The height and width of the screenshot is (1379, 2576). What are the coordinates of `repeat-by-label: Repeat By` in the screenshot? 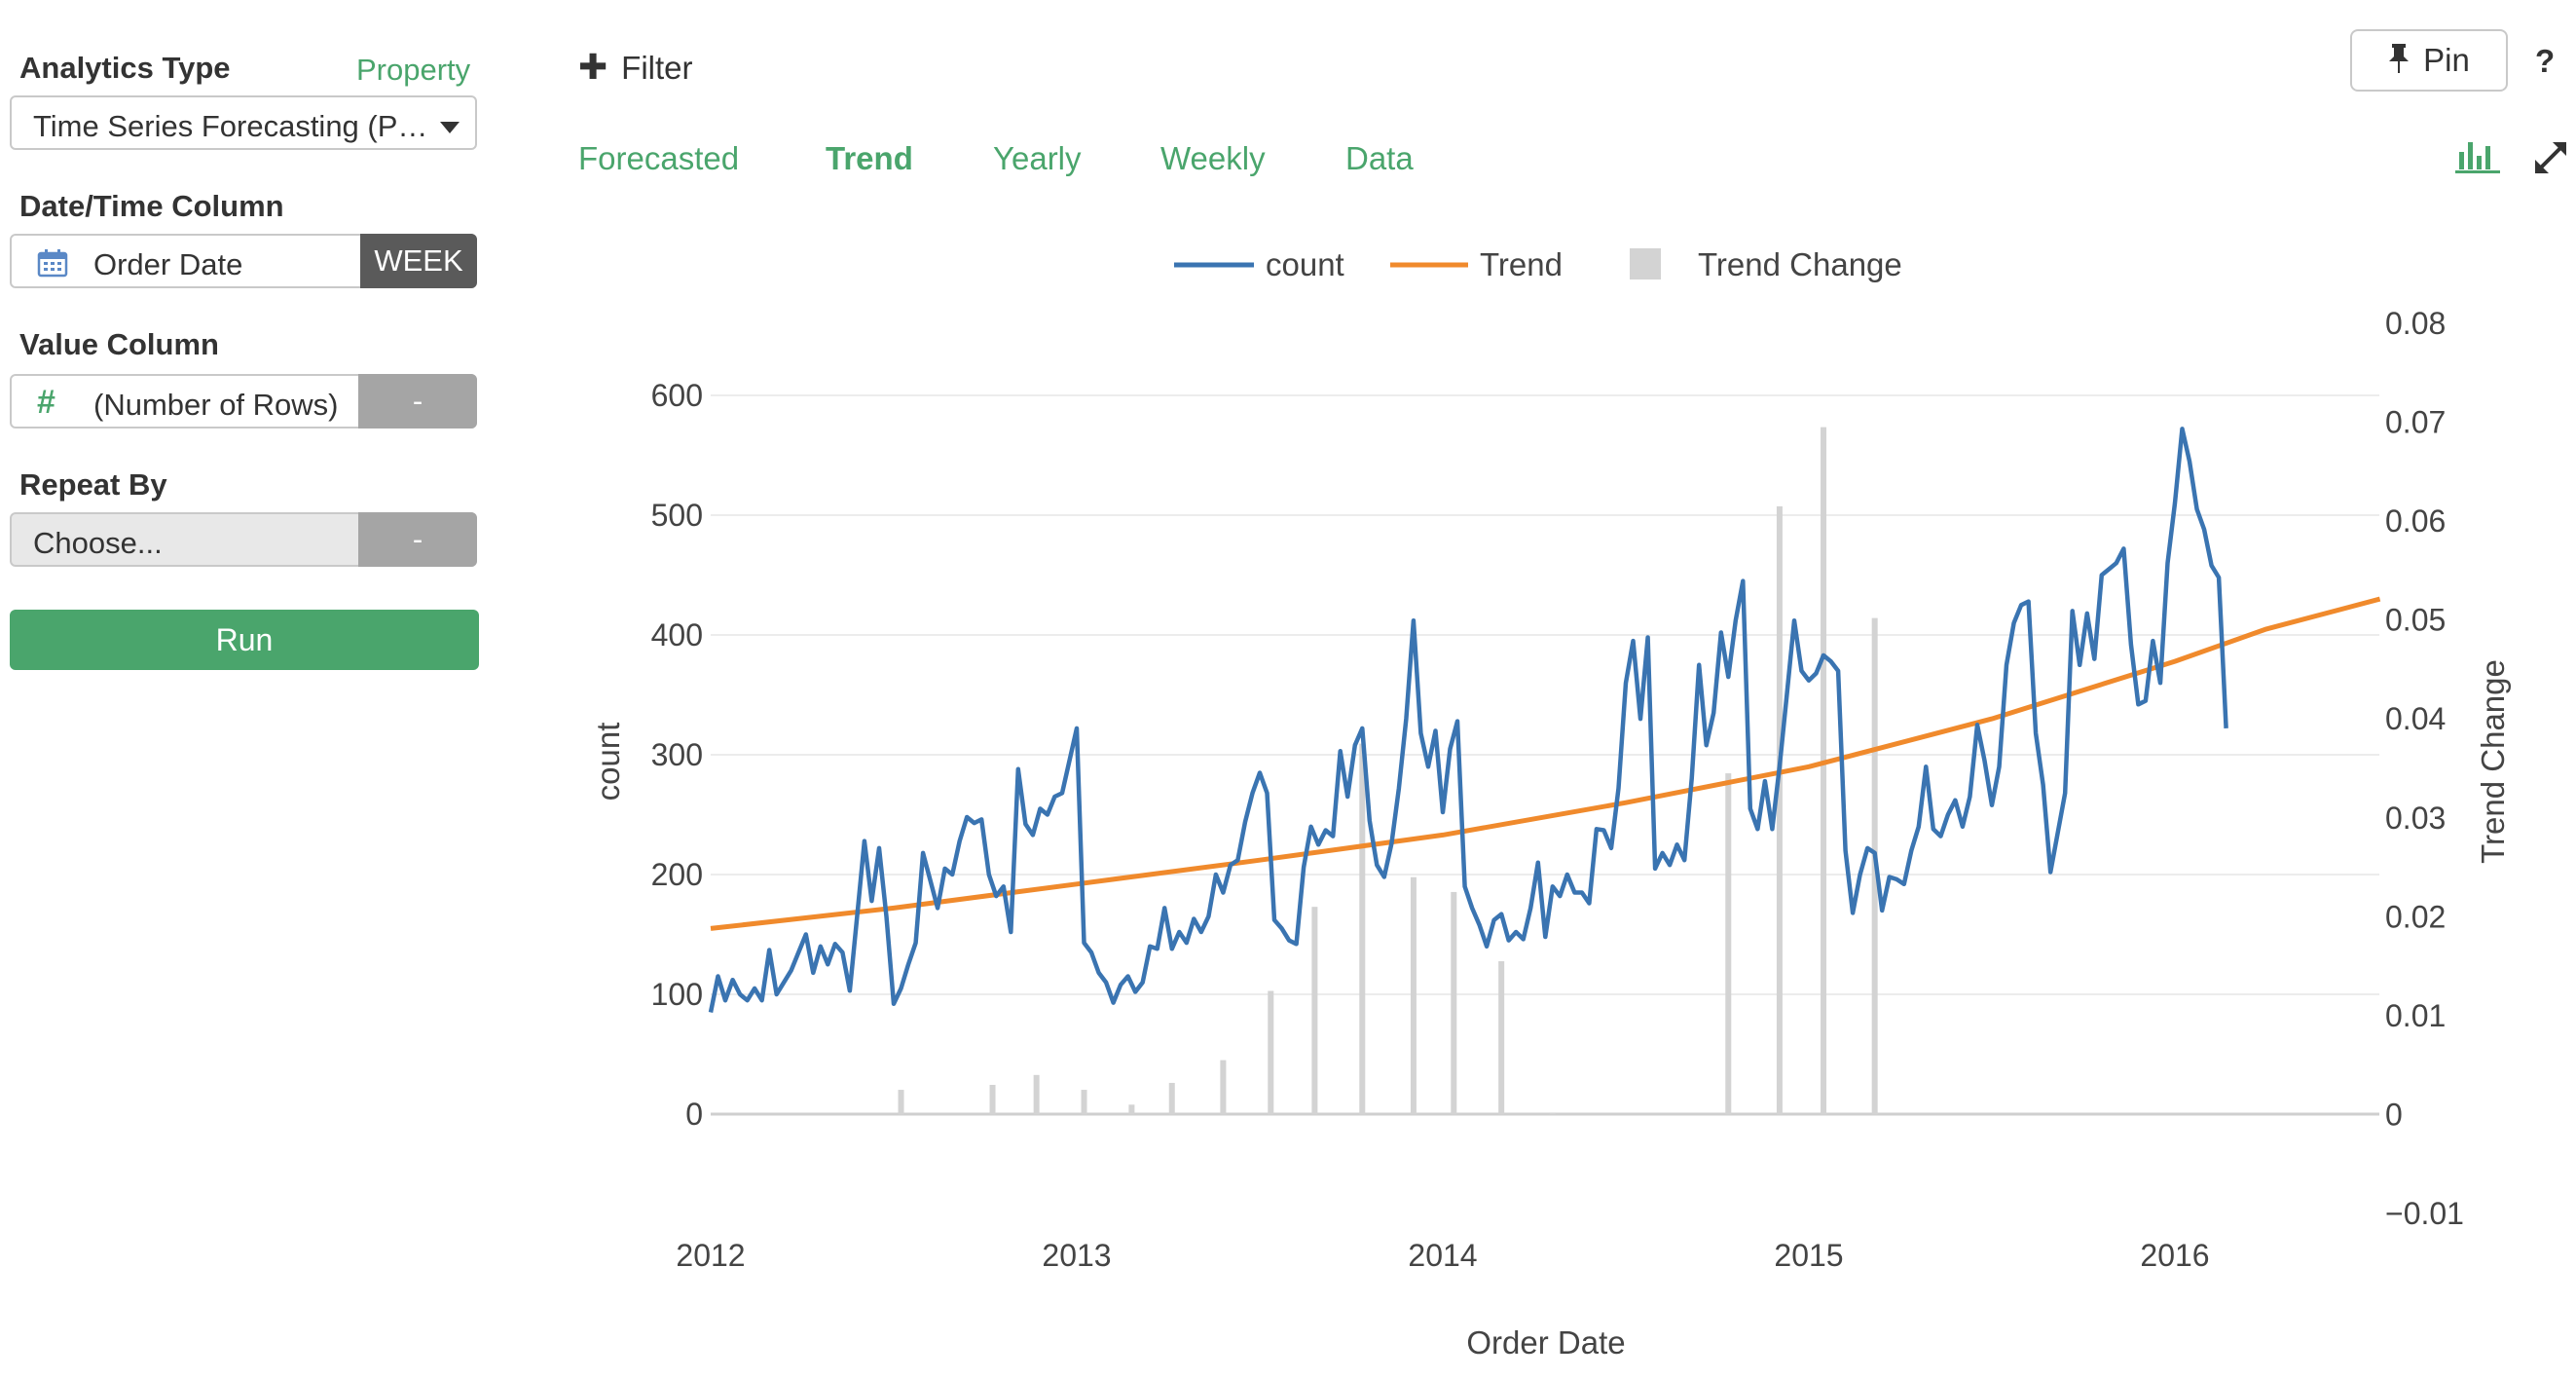 It's located at (93, 485).